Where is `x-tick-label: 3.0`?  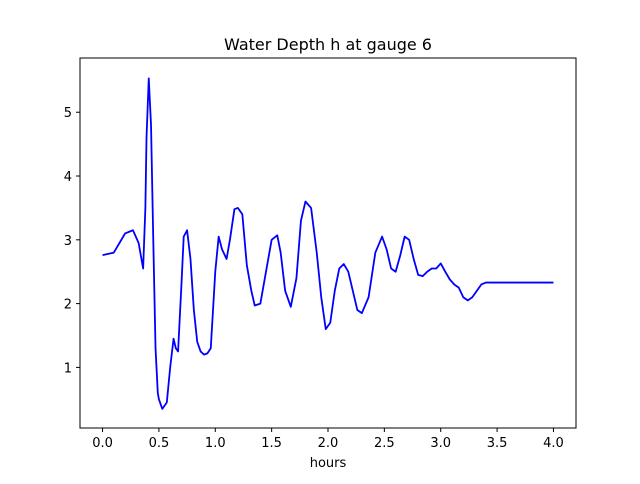 x-tick-label: 3.0 is located at coordinates (440, 443).